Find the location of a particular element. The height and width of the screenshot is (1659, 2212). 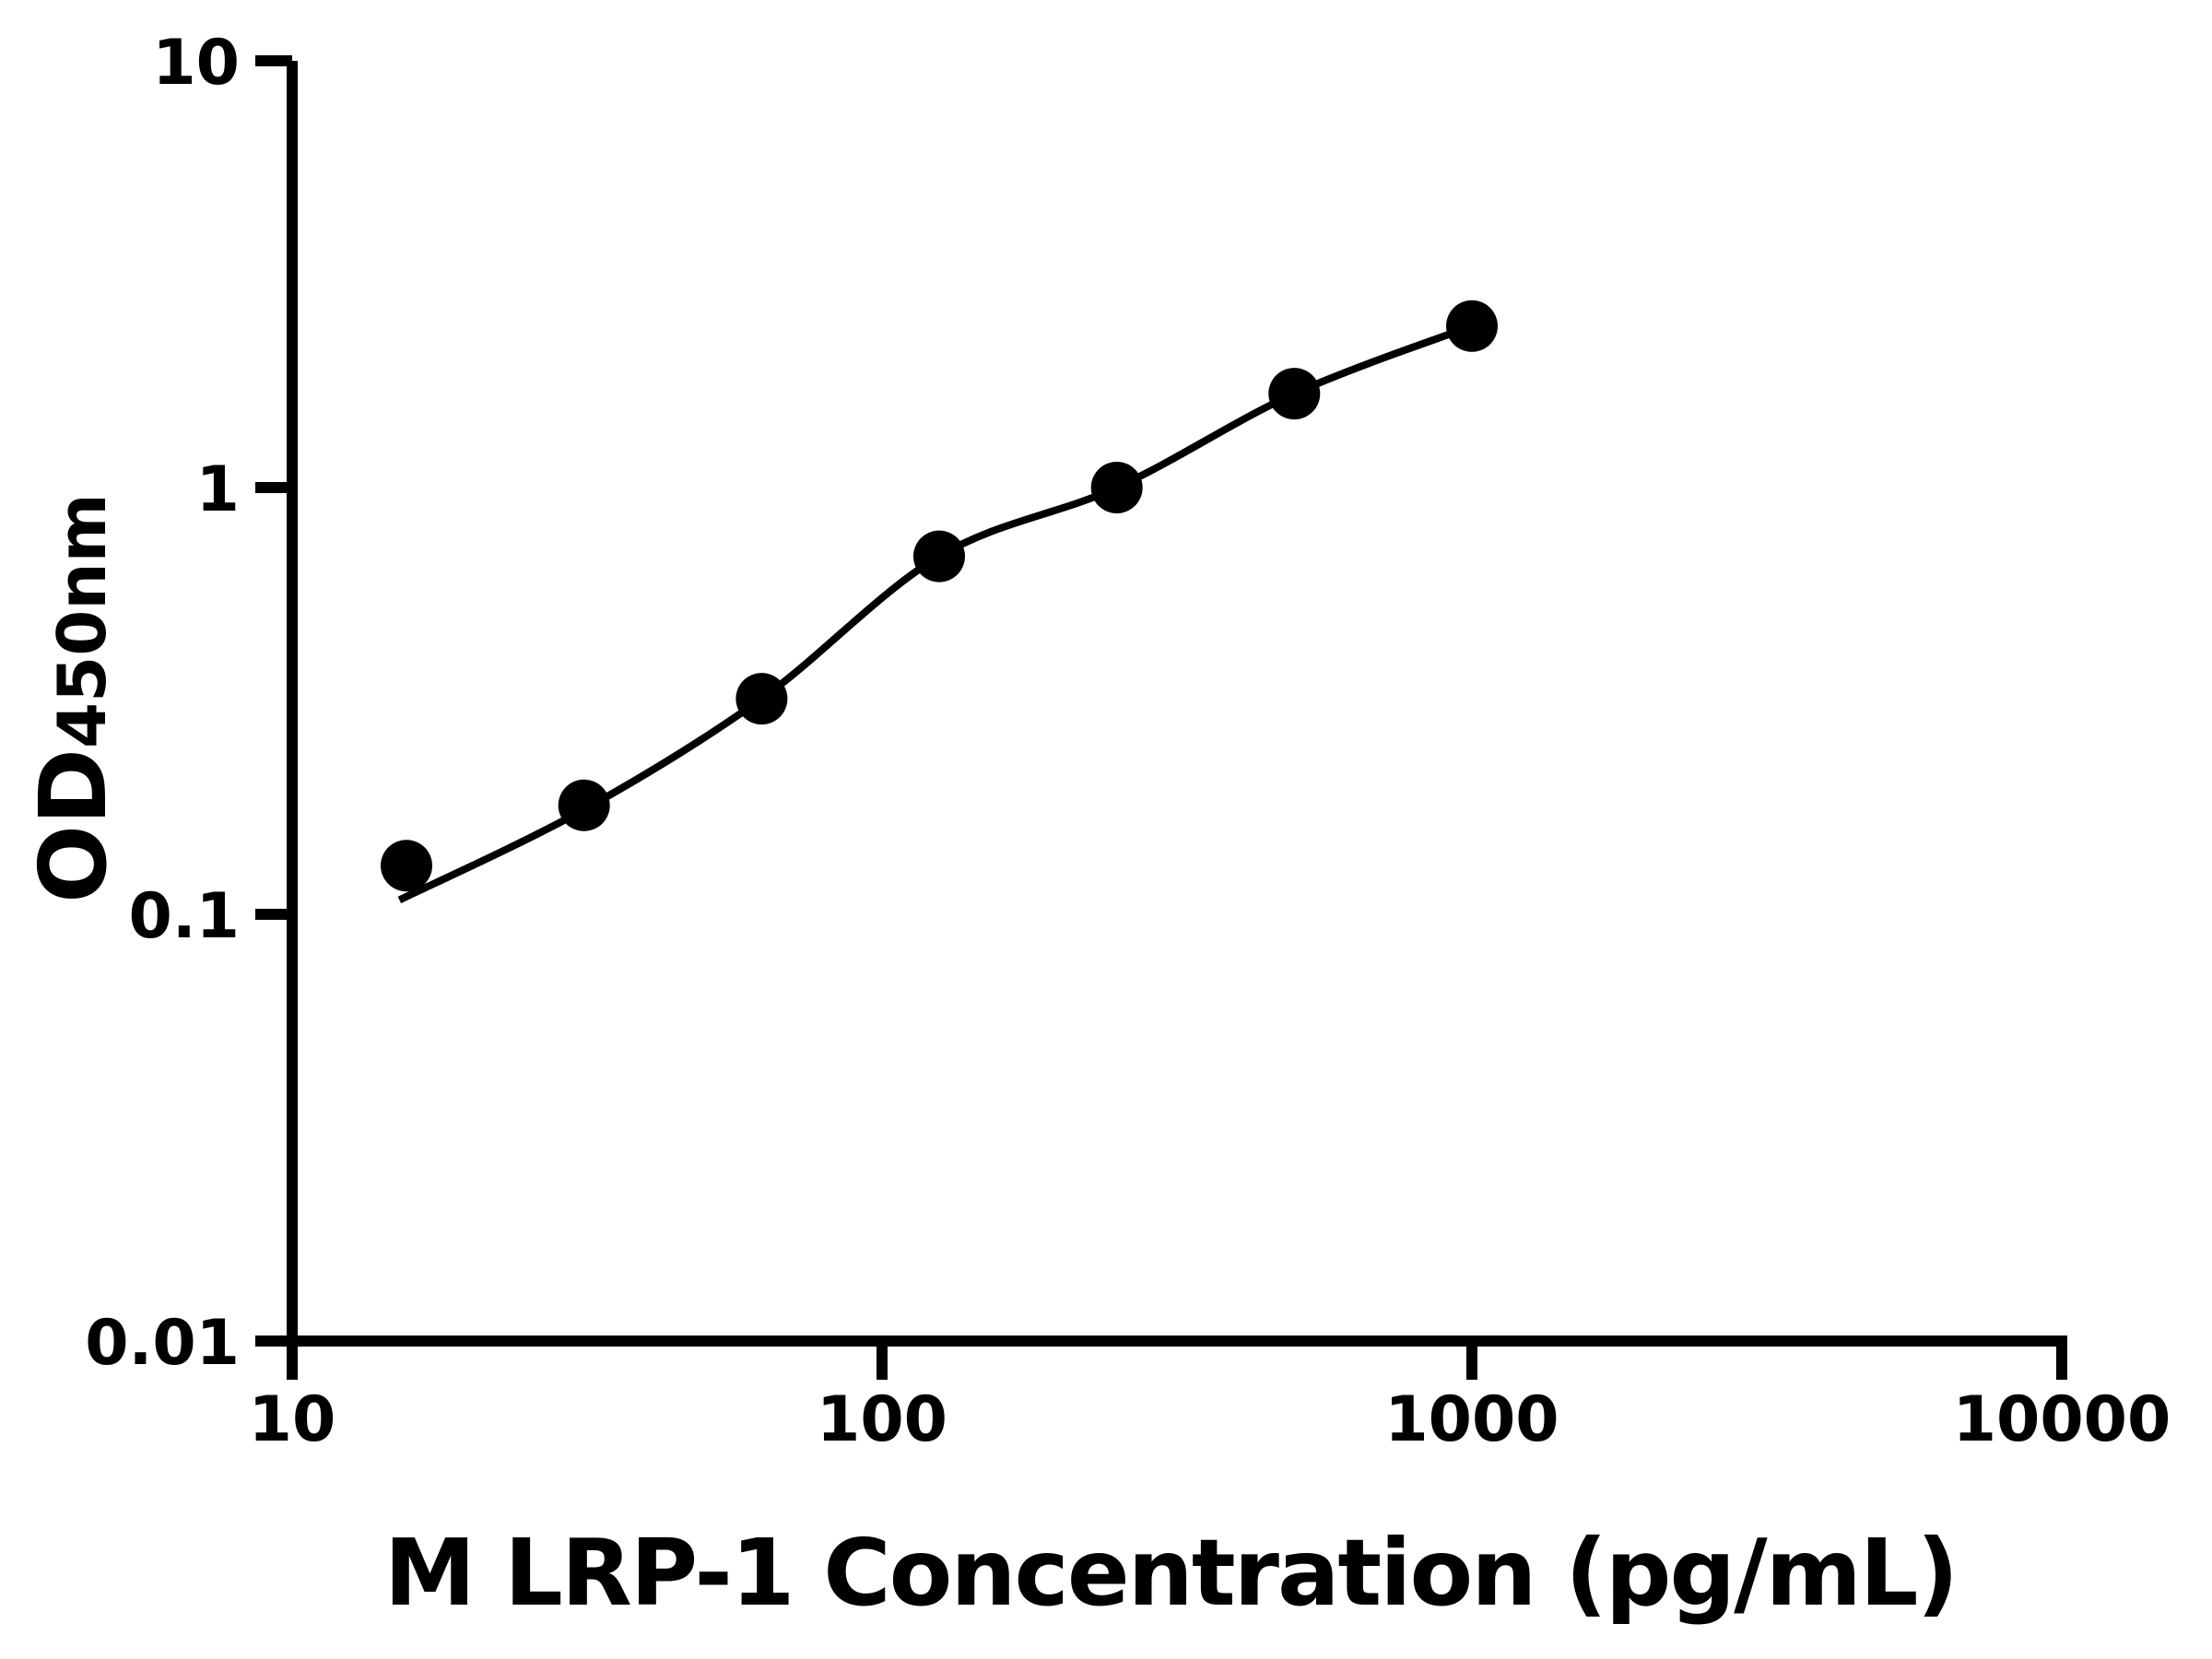

y-axis-ticks is located at coordinates (273, 701).